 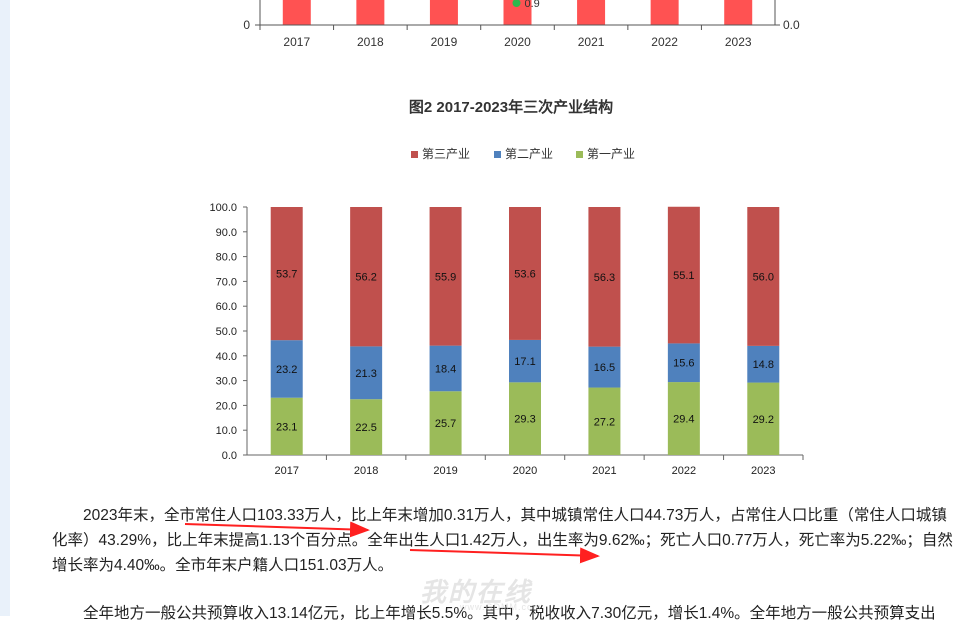 What do you see at coordinates (501, 607) in the screenshot?
I see `watermark-url: www.GDMM.com` at bounding box center [501, 607].